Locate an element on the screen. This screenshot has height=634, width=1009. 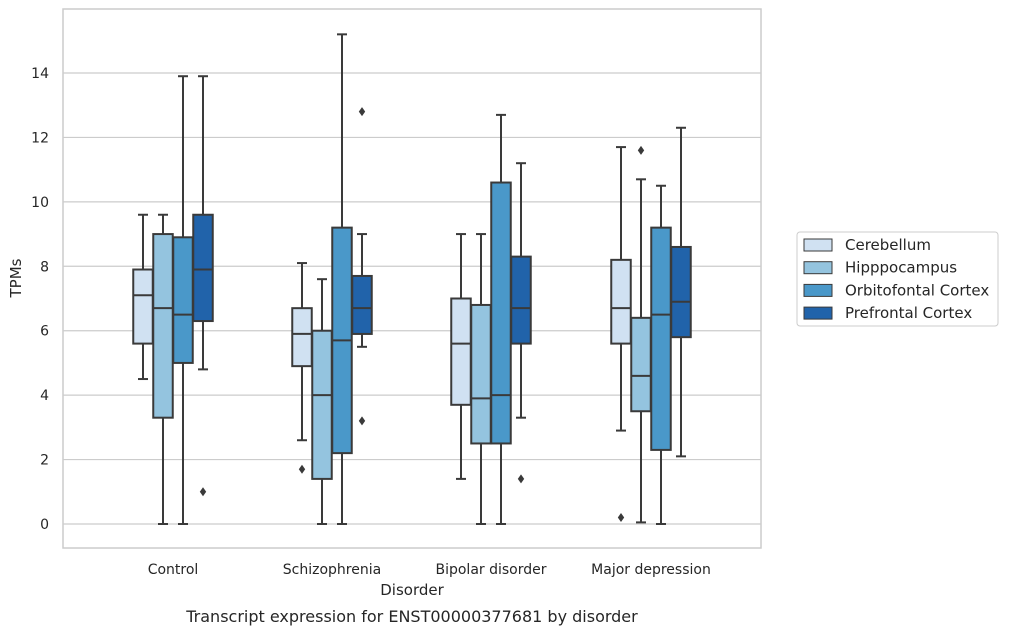
y-tick-label: 0 is located at coordinates (44, 525).